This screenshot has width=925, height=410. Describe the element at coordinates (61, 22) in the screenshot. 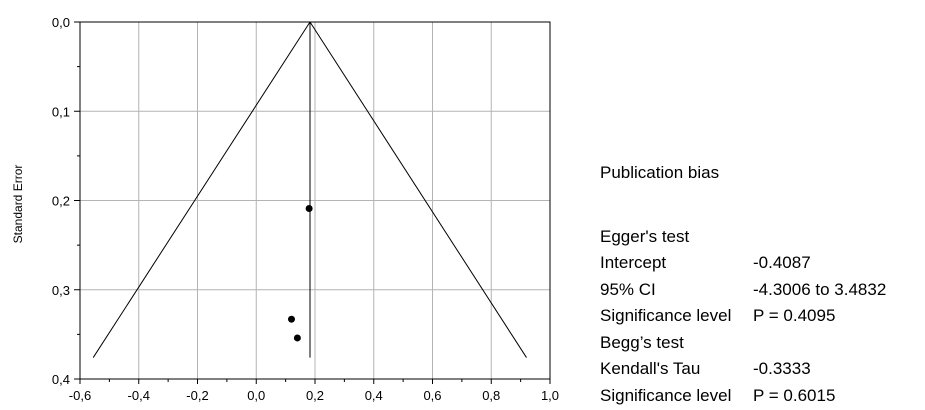

I see `y-tick-label: 0,0` at that location.